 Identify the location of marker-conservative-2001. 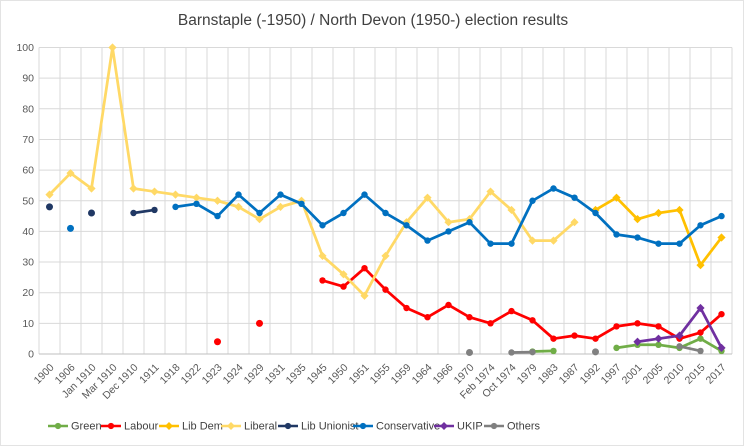
(637, 237).